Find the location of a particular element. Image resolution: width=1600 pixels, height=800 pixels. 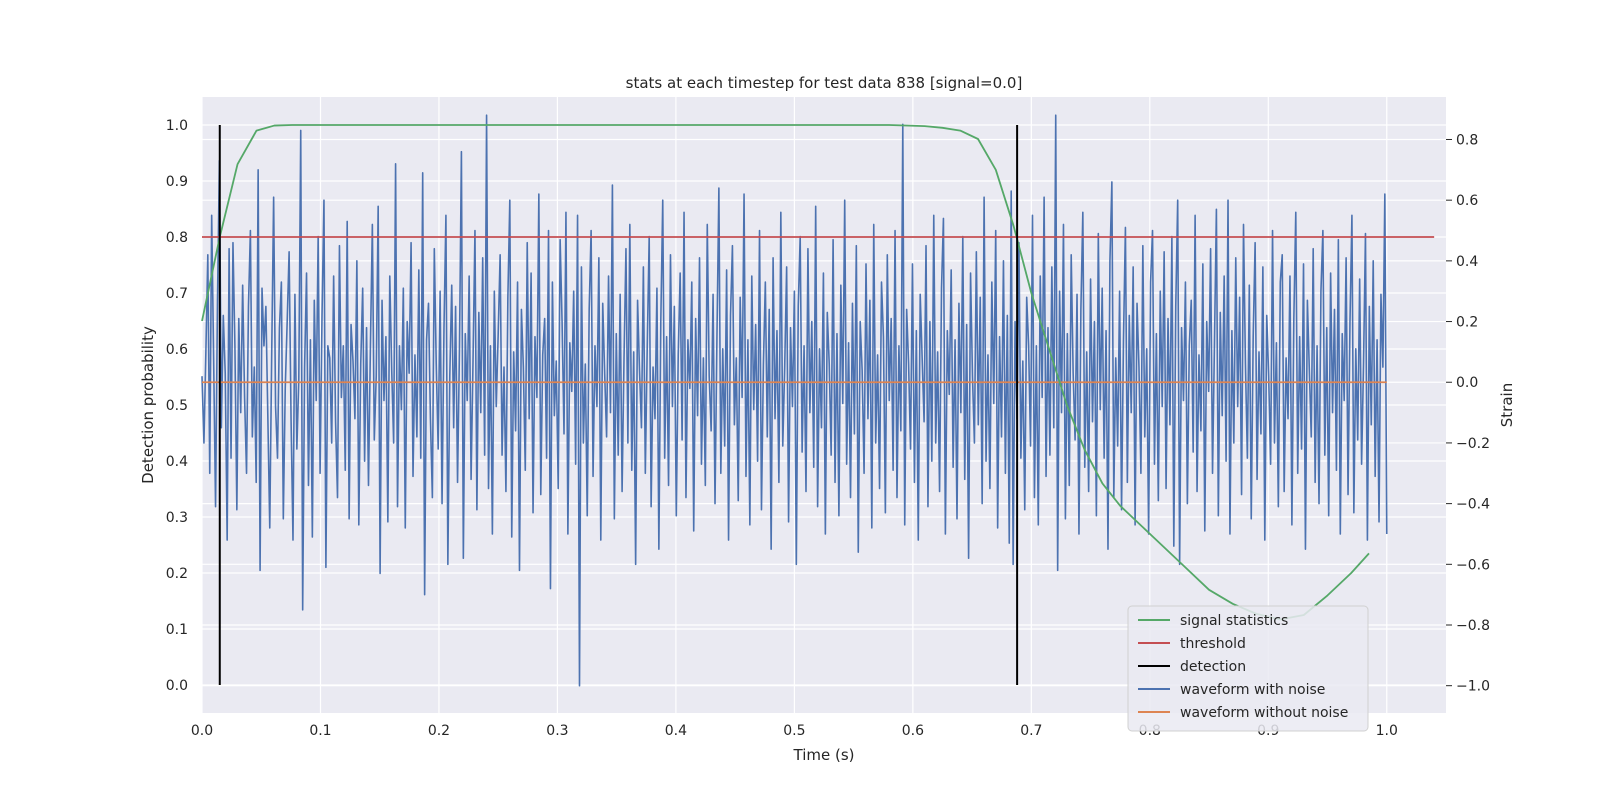

x-tick-label: 0.0 is located at coordinates (202, 731).